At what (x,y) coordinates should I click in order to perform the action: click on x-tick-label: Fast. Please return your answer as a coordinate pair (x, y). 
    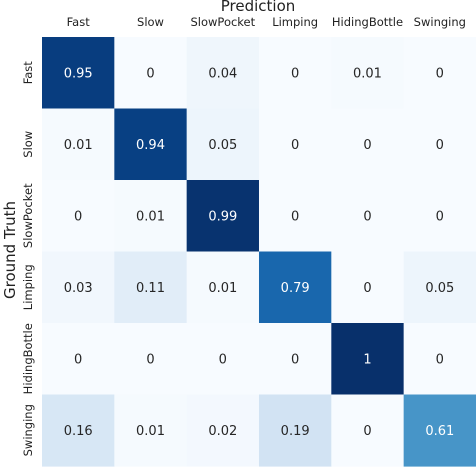
    Looking at the image, I should click on (79, 22).